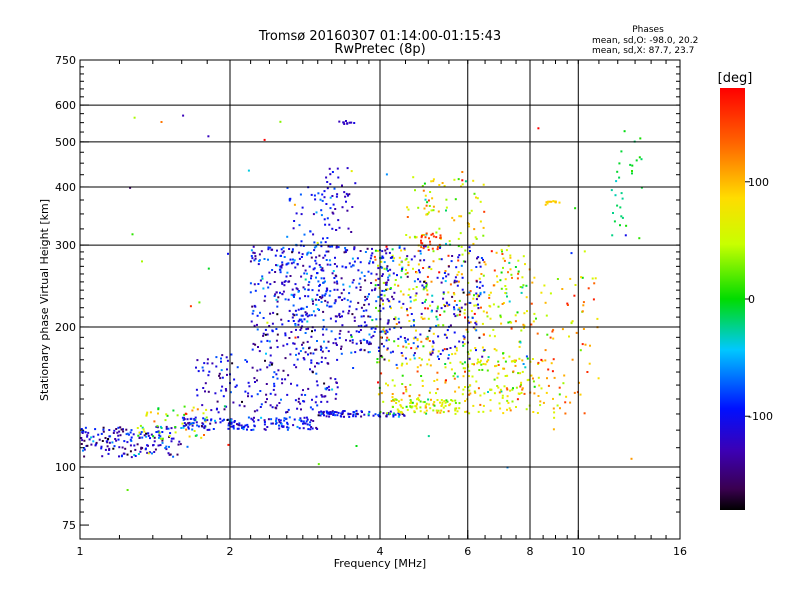 This screenshot has height=600, width=800. I want to click on colorbar-label: [deg], so click(735, 78).